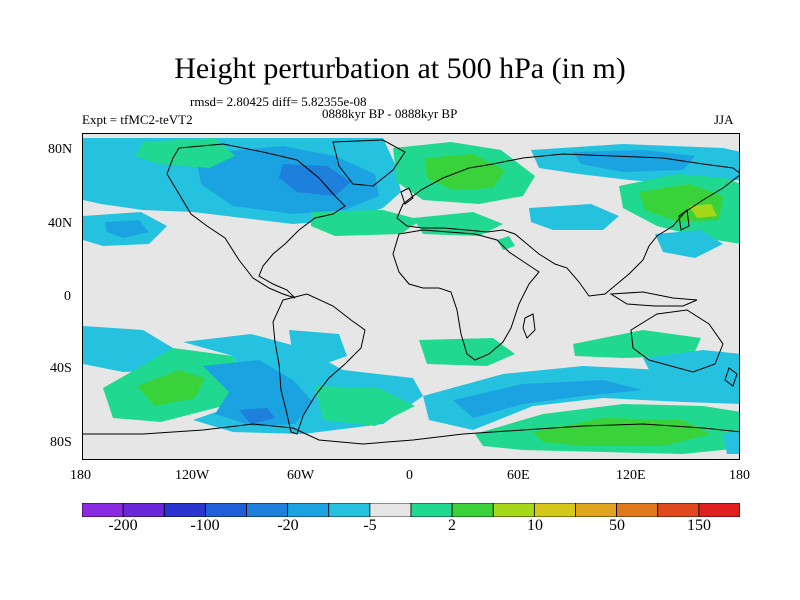  I want to click on contour-south-indian-negative, so click(581, 398).